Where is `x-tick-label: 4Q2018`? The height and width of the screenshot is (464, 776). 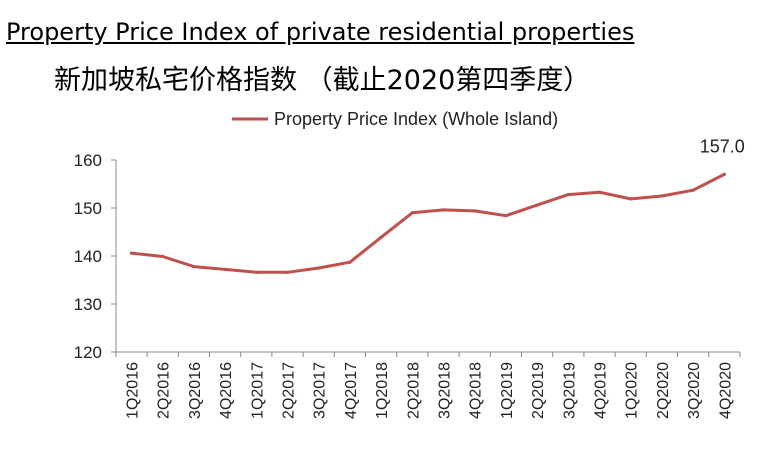
x-tick-label: 4Q2018 is located at coordinates (476, 390).